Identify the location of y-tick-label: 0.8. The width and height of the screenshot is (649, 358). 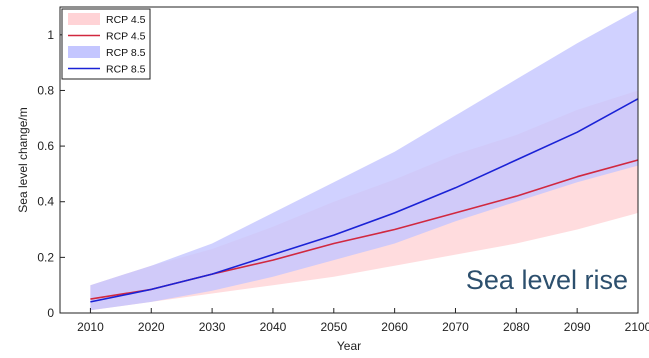
(45, 90).